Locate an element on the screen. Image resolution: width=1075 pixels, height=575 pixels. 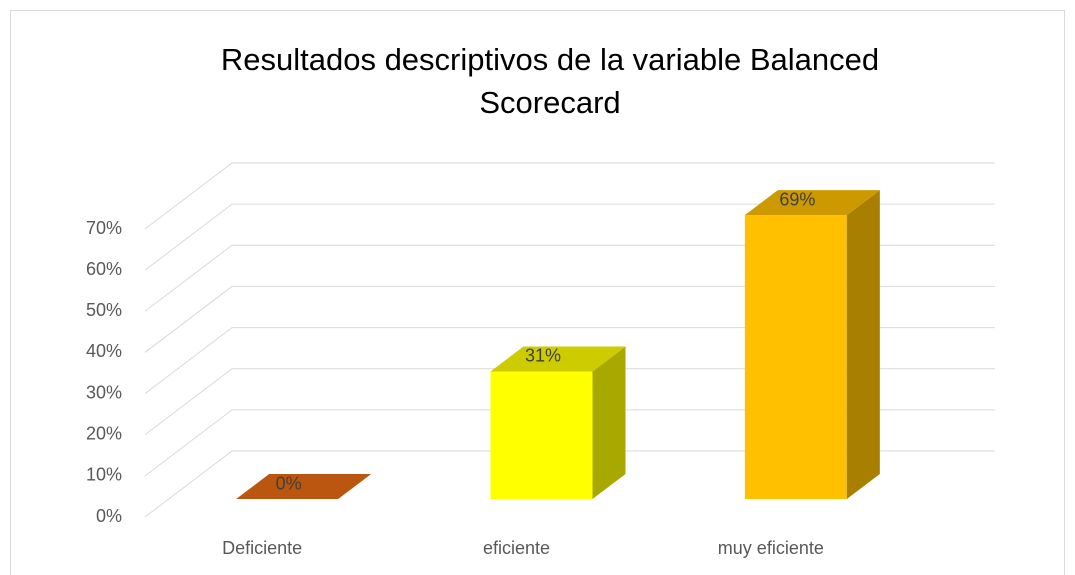
x-tick-label: Deficiente is located at coordinates (262, 548).